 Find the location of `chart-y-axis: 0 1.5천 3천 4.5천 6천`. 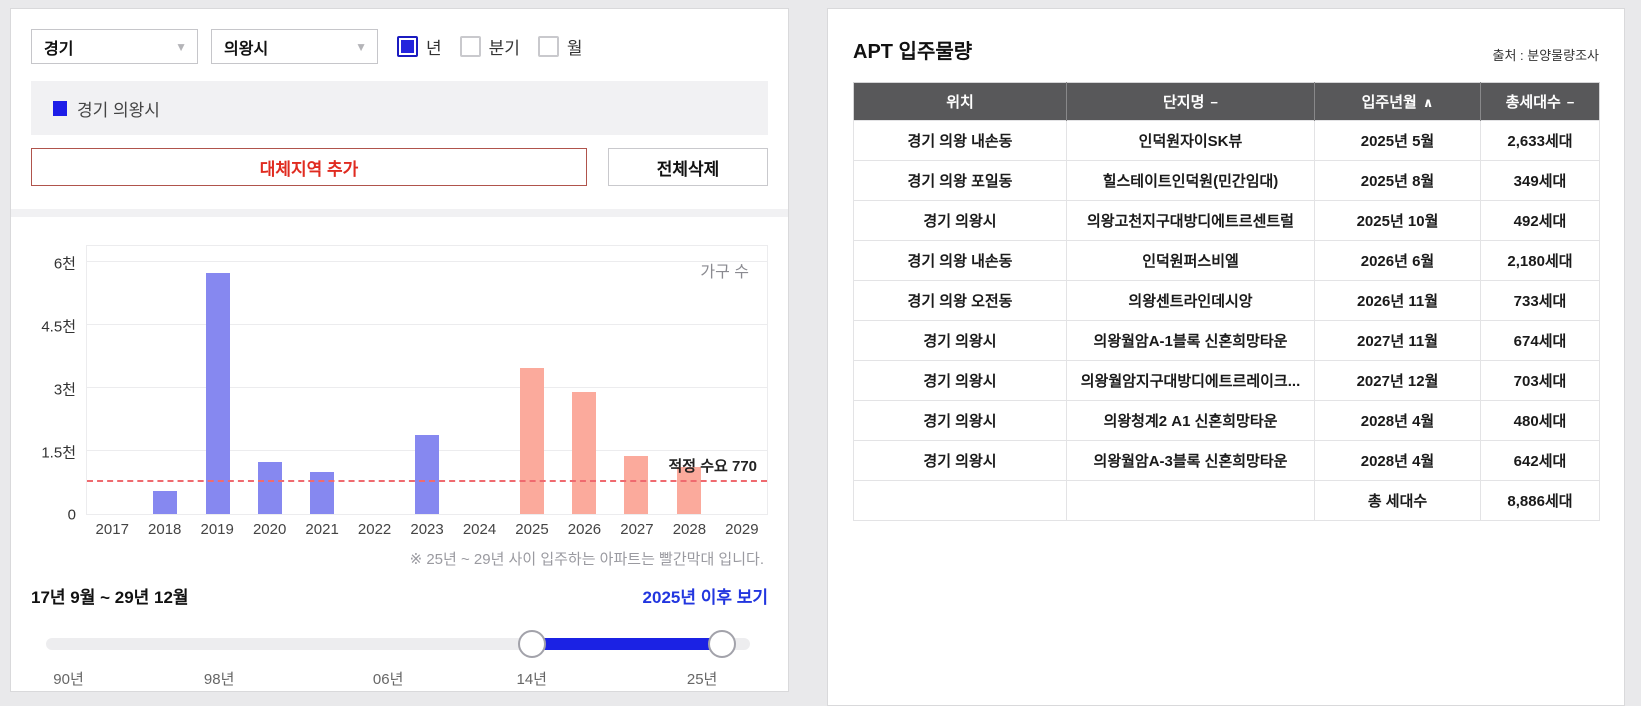

chart-y-axis: 0 1.5천 3천 4.5천 6천 is located at coordinates (58, 384).